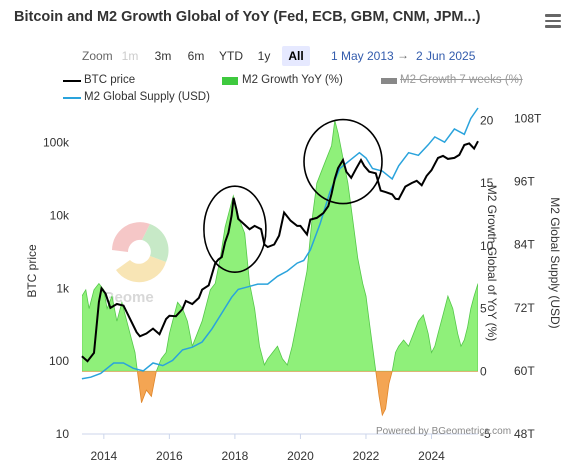  Describe the element at coordinates (235, 456) in the screenshot. I see `x-tick-label-2018: 2018` at that location.